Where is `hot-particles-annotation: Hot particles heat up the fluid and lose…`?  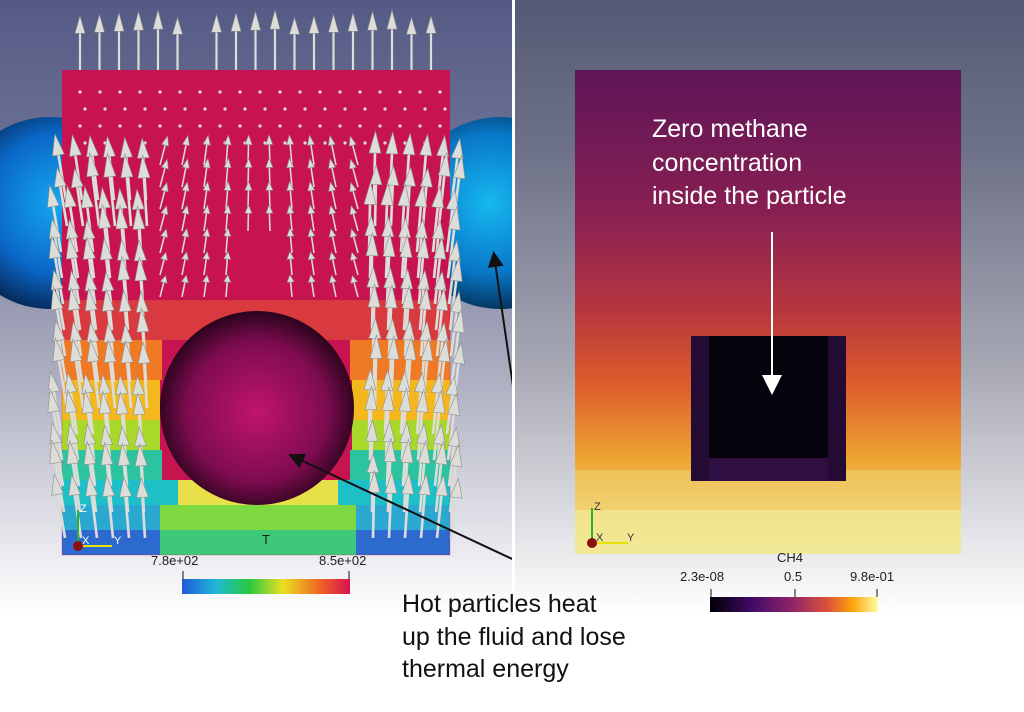
hot-particles-annotation: Hot particles heat up the fluid and lose… is located at coordinates (552, 637).